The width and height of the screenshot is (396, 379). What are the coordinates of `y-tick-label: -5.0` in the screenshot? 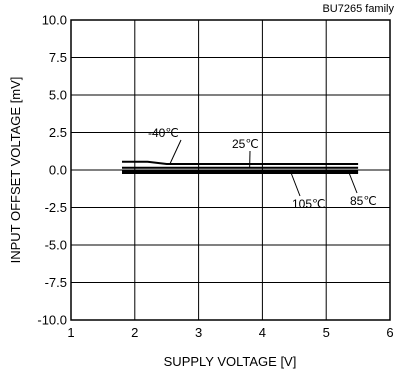 It's located at (56, 245).